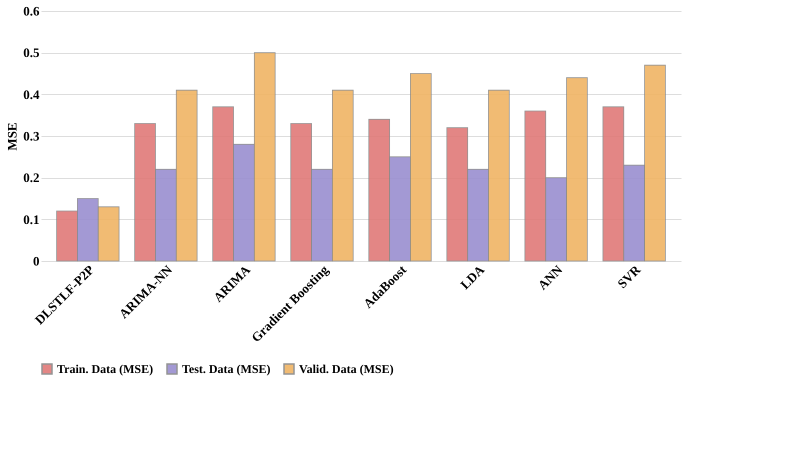 This screenshot has height=453, width=796. What do you see at coordinates (31, 178) in the screenshot?
I see `y-tick-label: 0.2` at bounding box center [31, 178].